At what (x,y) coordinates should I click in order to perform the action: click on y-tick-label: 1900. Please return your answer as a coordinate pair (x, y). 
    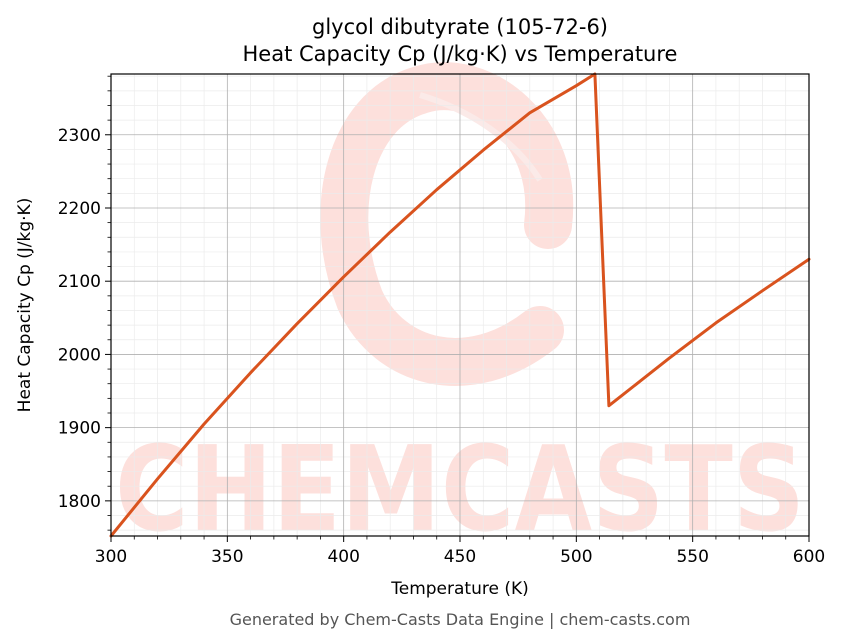
    Looking at the image, I should click on (79, 429).